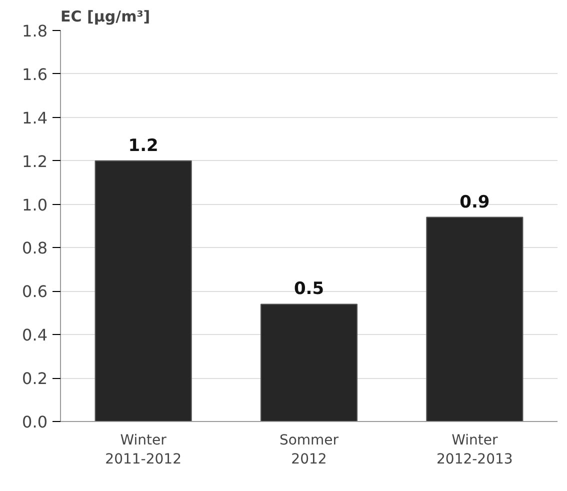  I want to click on y-tick-label: 1.4, so click(35, 118).